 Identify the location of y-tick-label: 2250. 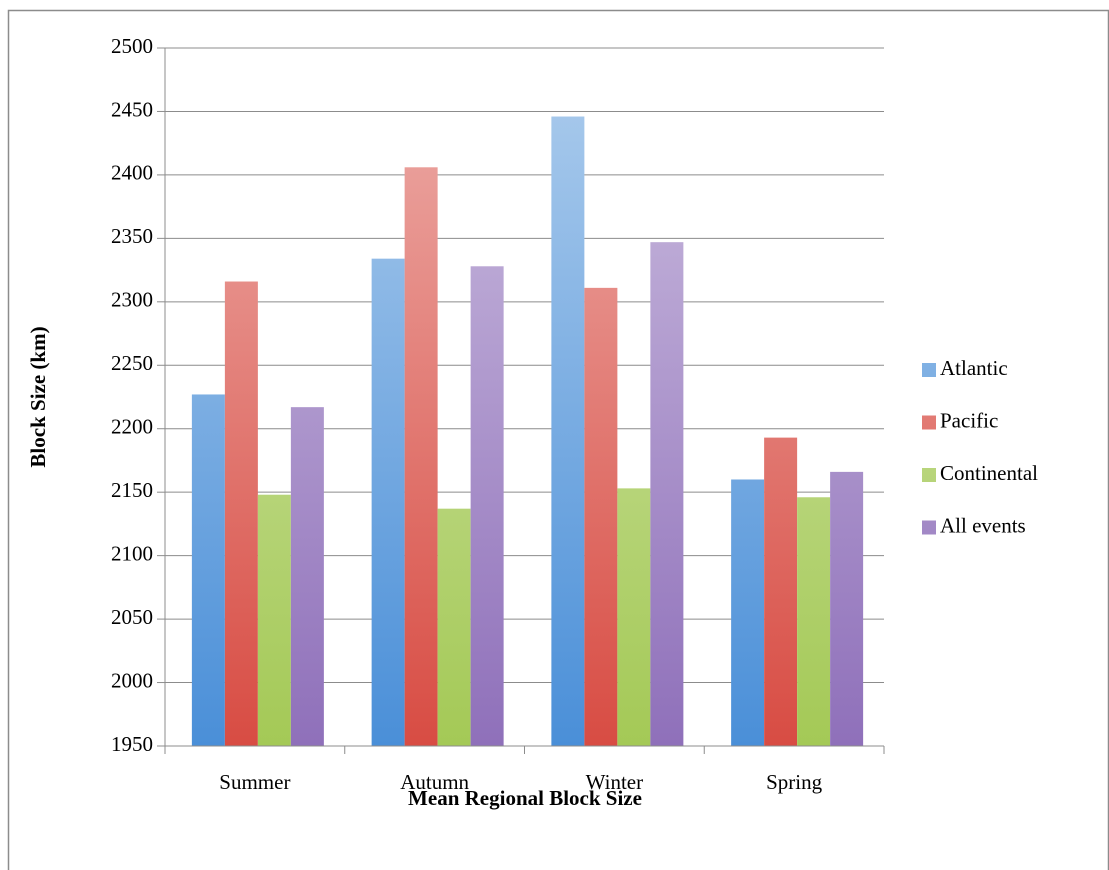
(132, 363).